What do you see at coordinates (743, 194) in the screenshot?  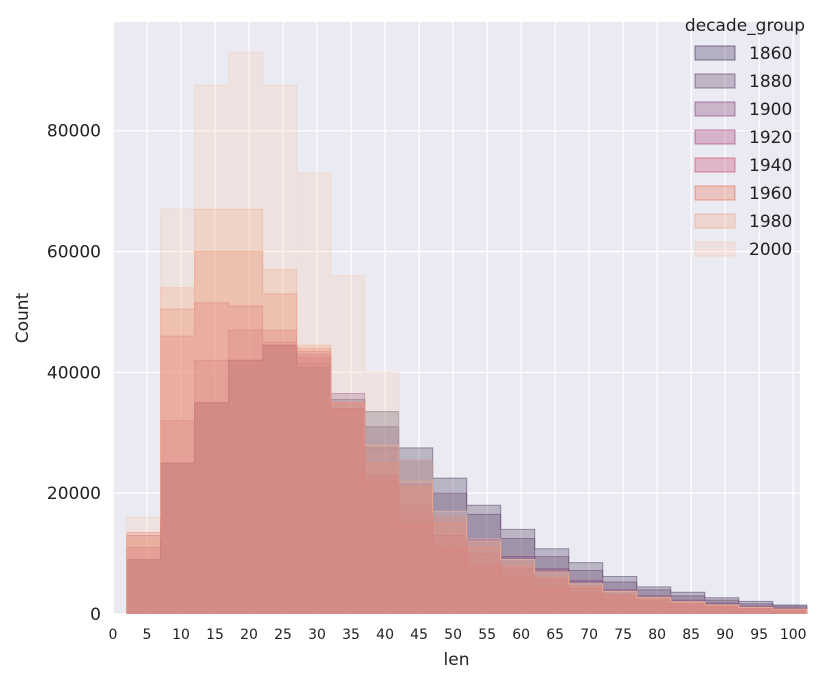 I see `legend-item-1960: 1960` at bounding box center [743, 194].